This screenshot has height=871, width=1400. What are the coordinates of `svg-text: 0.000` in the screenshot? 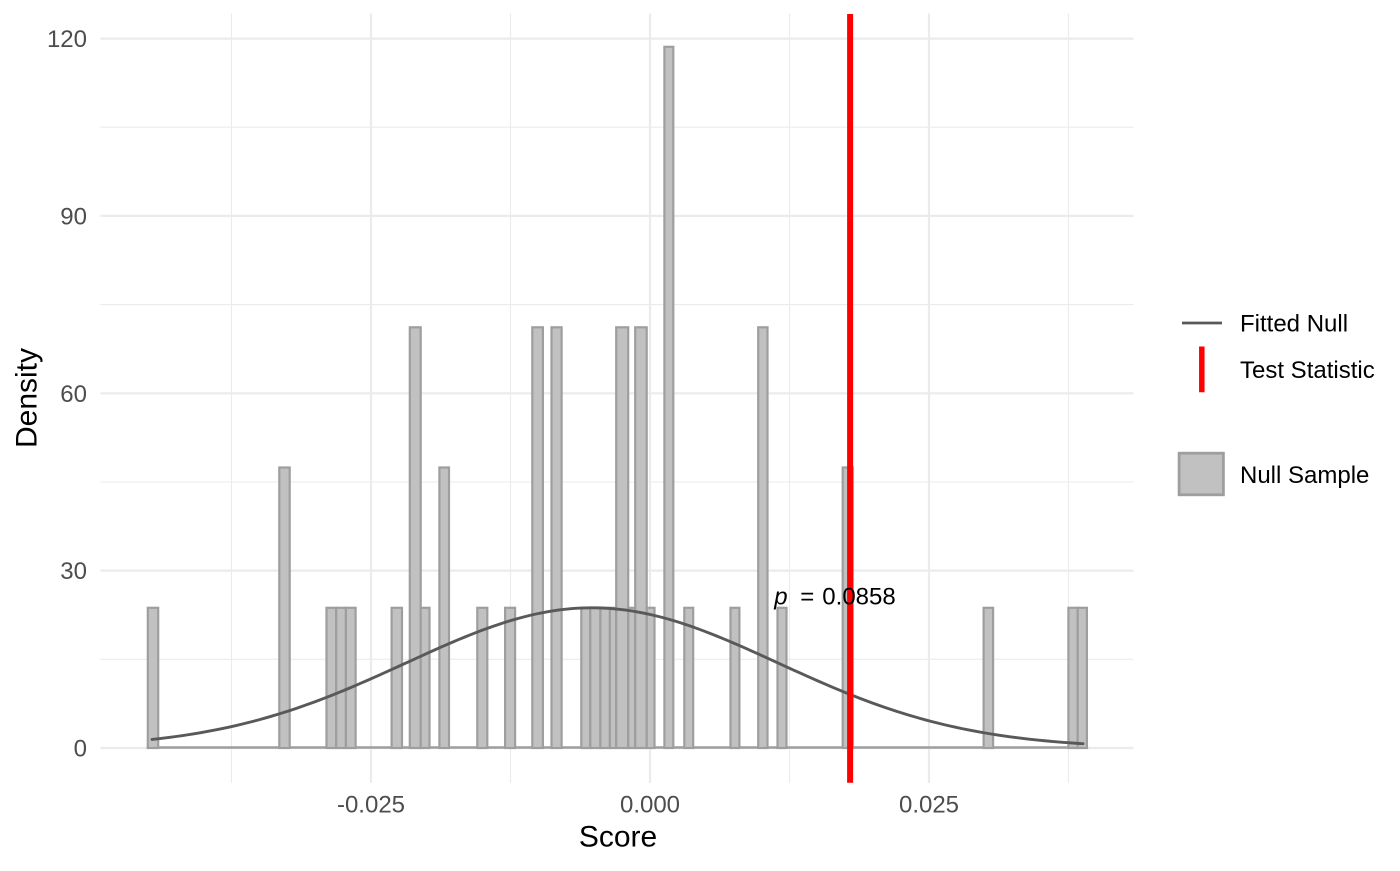 It's located at (650, 805).